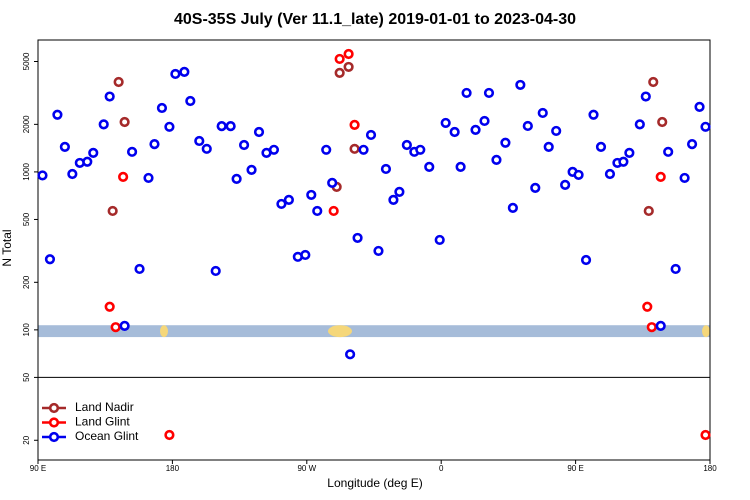 This screenshot has width=750, height=500. Describe the element at coordinates (104, 407) in the screenshot. I see `legend-label: Land Nadir` at that location.